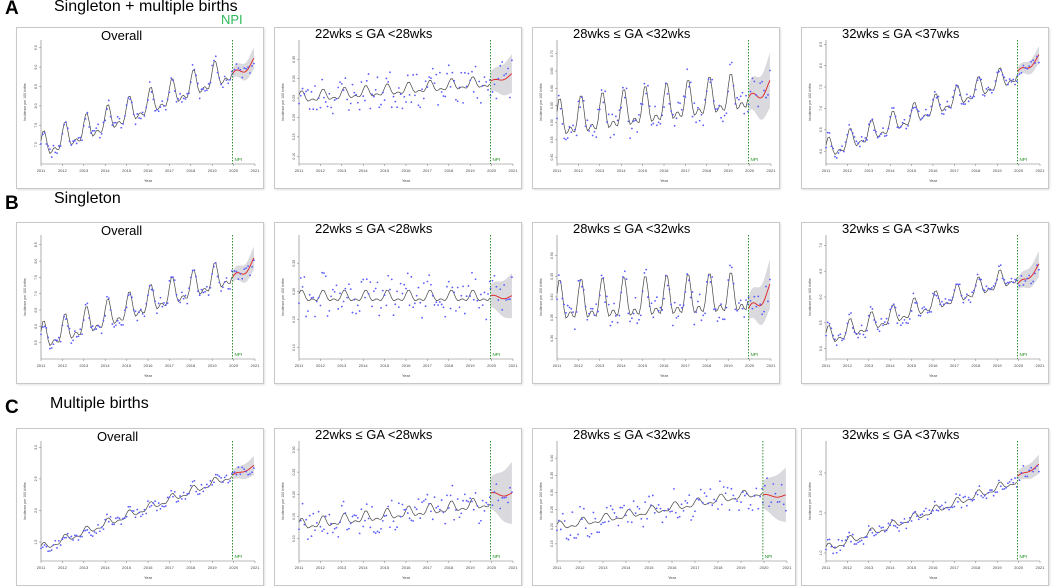  What do you see at coordinates (36, 326) in the screenshot?
I see `y-tick-label: 6.0` at bounding box center [36, 326].